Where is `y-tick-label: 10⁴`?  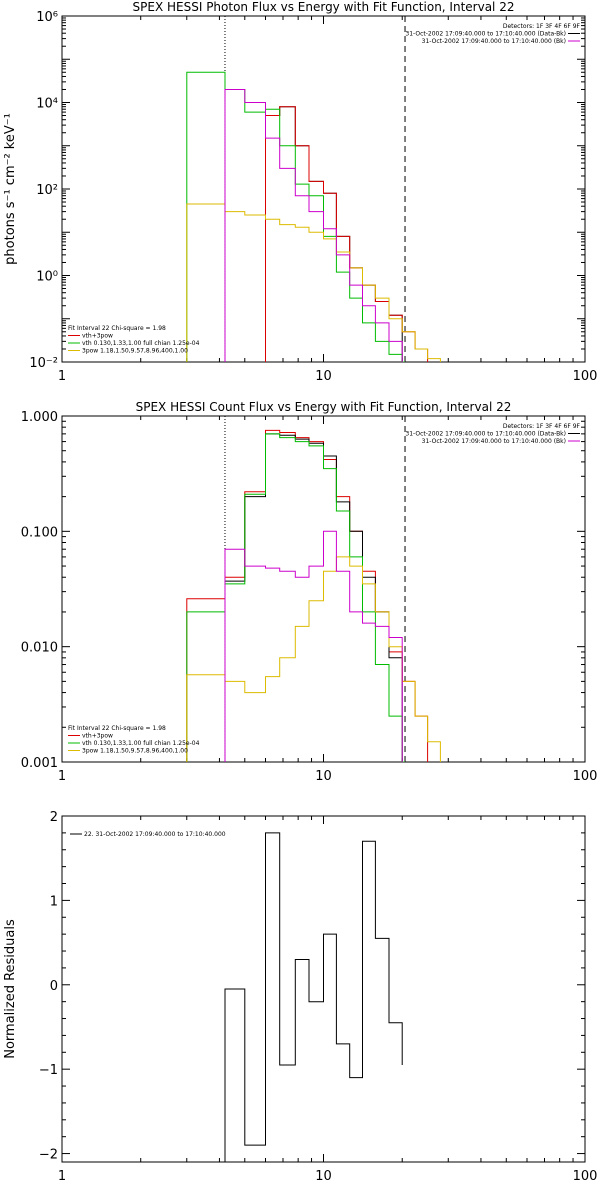 y-tick-label: 10⁴ is located at coordinates (47, 104).